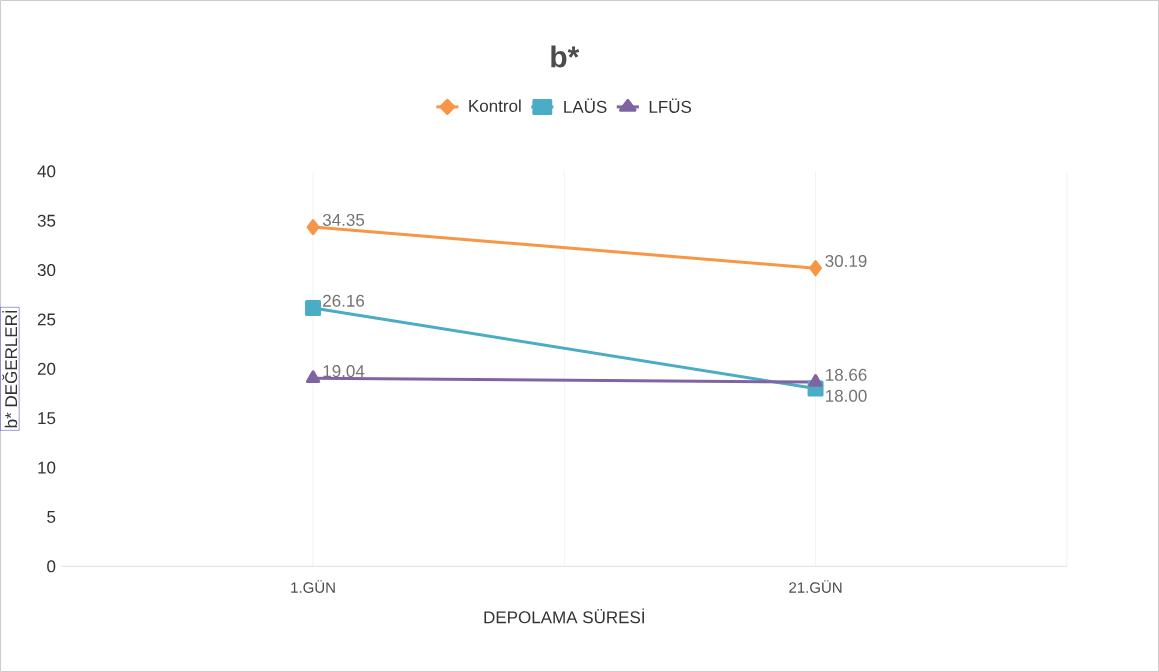 The image size is (1159, 672). I want to click on legend-label: LAÜS, so click(585, 105).